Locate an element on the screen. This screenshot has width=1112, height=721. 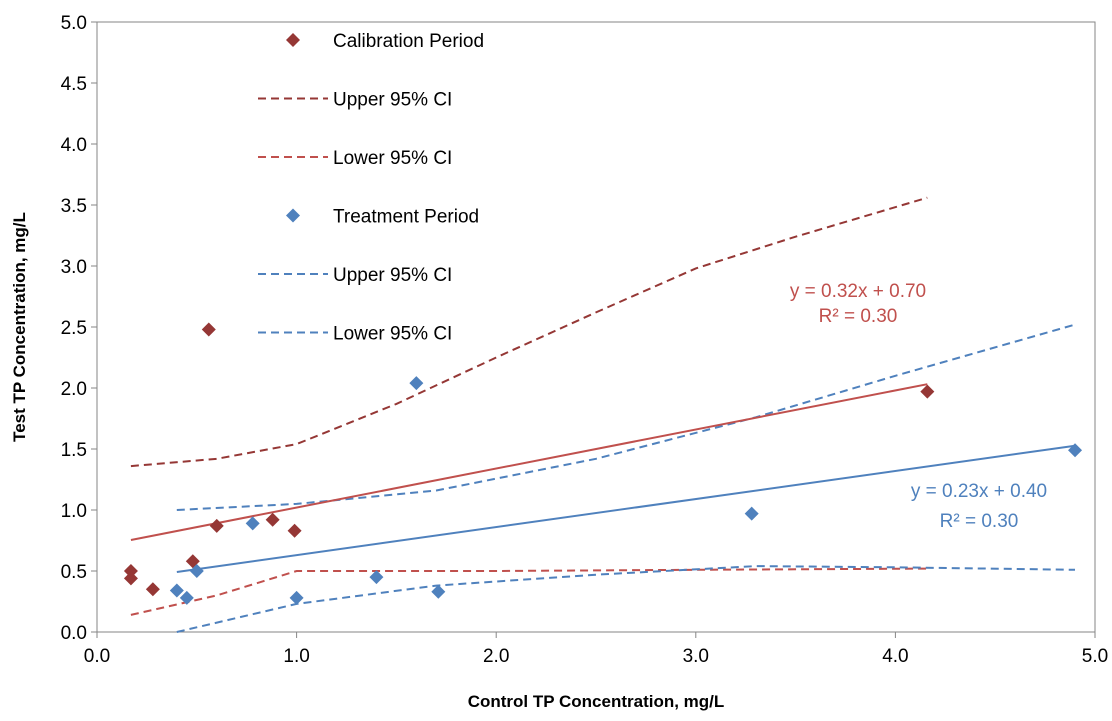
legend-item: Treatment Period is located at coordinates (382, 217).